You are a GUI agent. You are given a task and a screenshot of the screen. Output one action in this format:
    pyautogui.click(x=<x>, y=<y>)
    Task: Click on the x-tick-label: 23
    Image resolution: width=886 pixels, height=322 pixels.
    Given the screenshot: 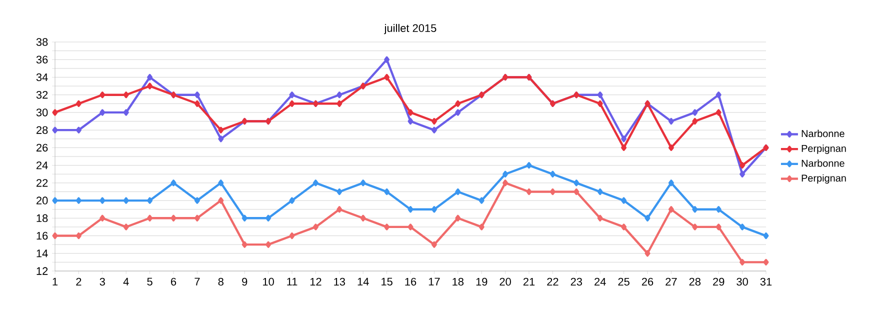 What is the action you would take?
    pyautogui.click(x=576, y=282)
    